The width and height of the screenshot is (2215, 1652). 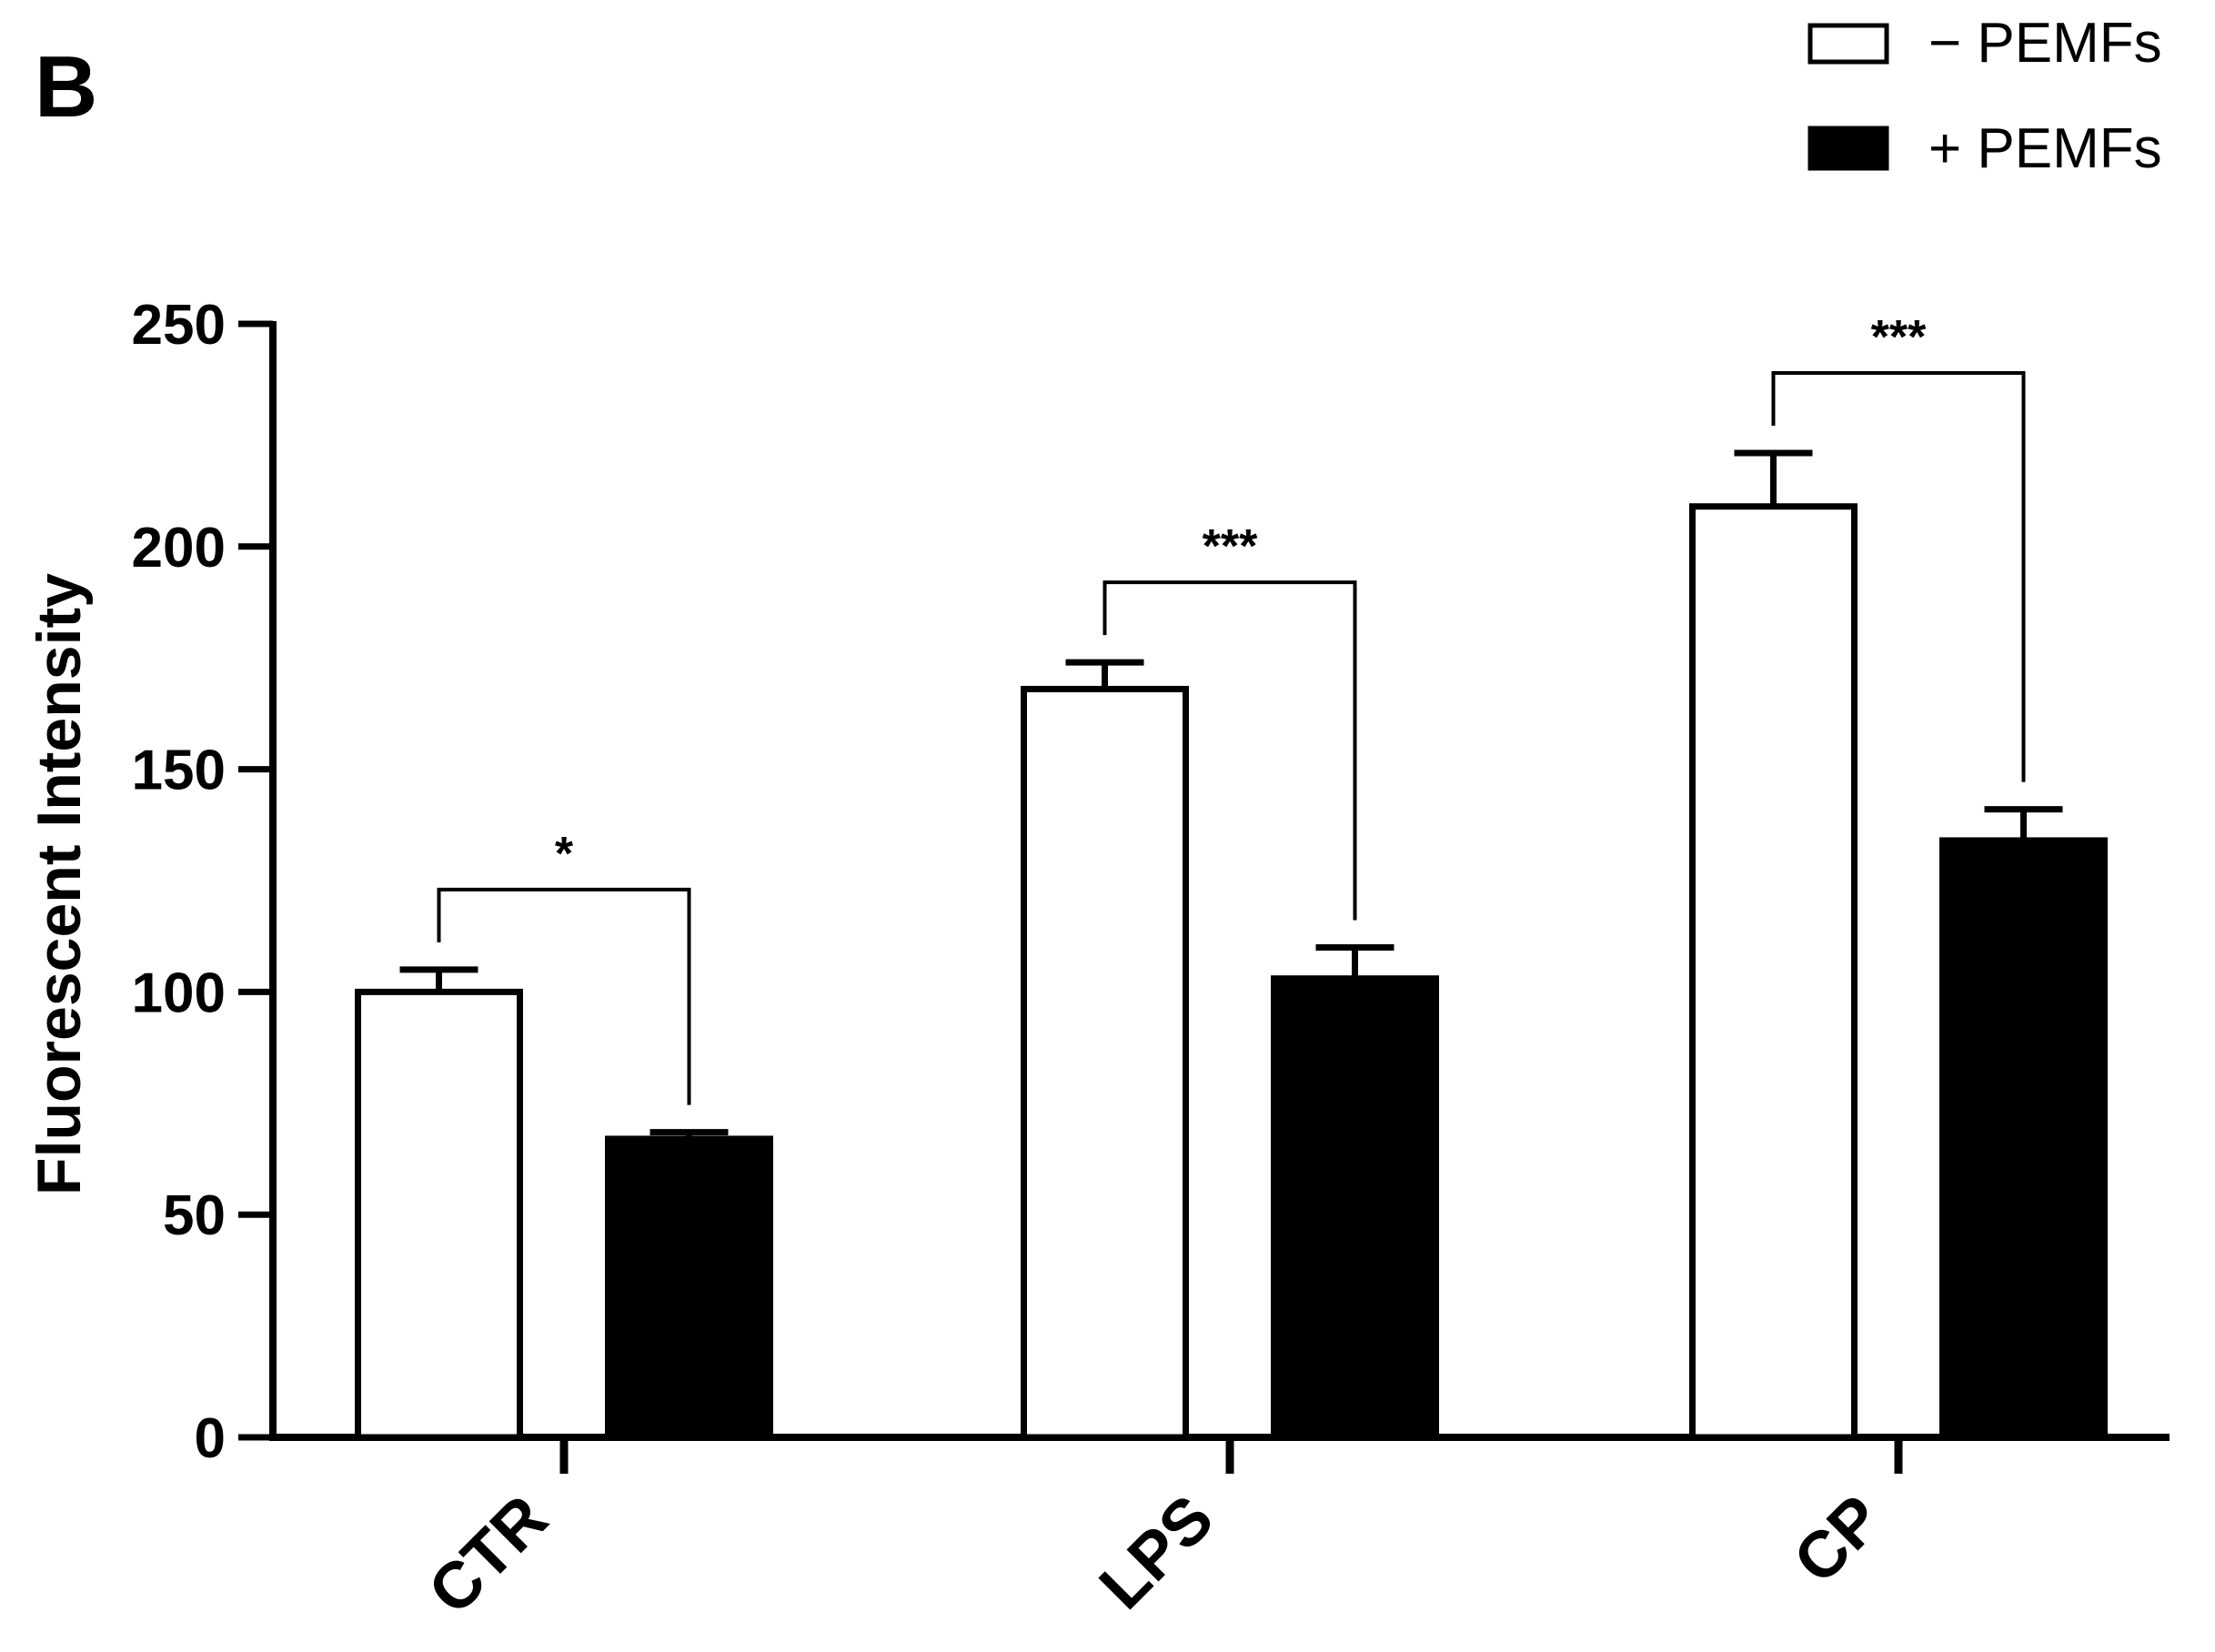 What do you see at coordinates (1899, 337) in the screenshot?
I see `significance-label-cp: ***` at bounding box center [1899, 337].